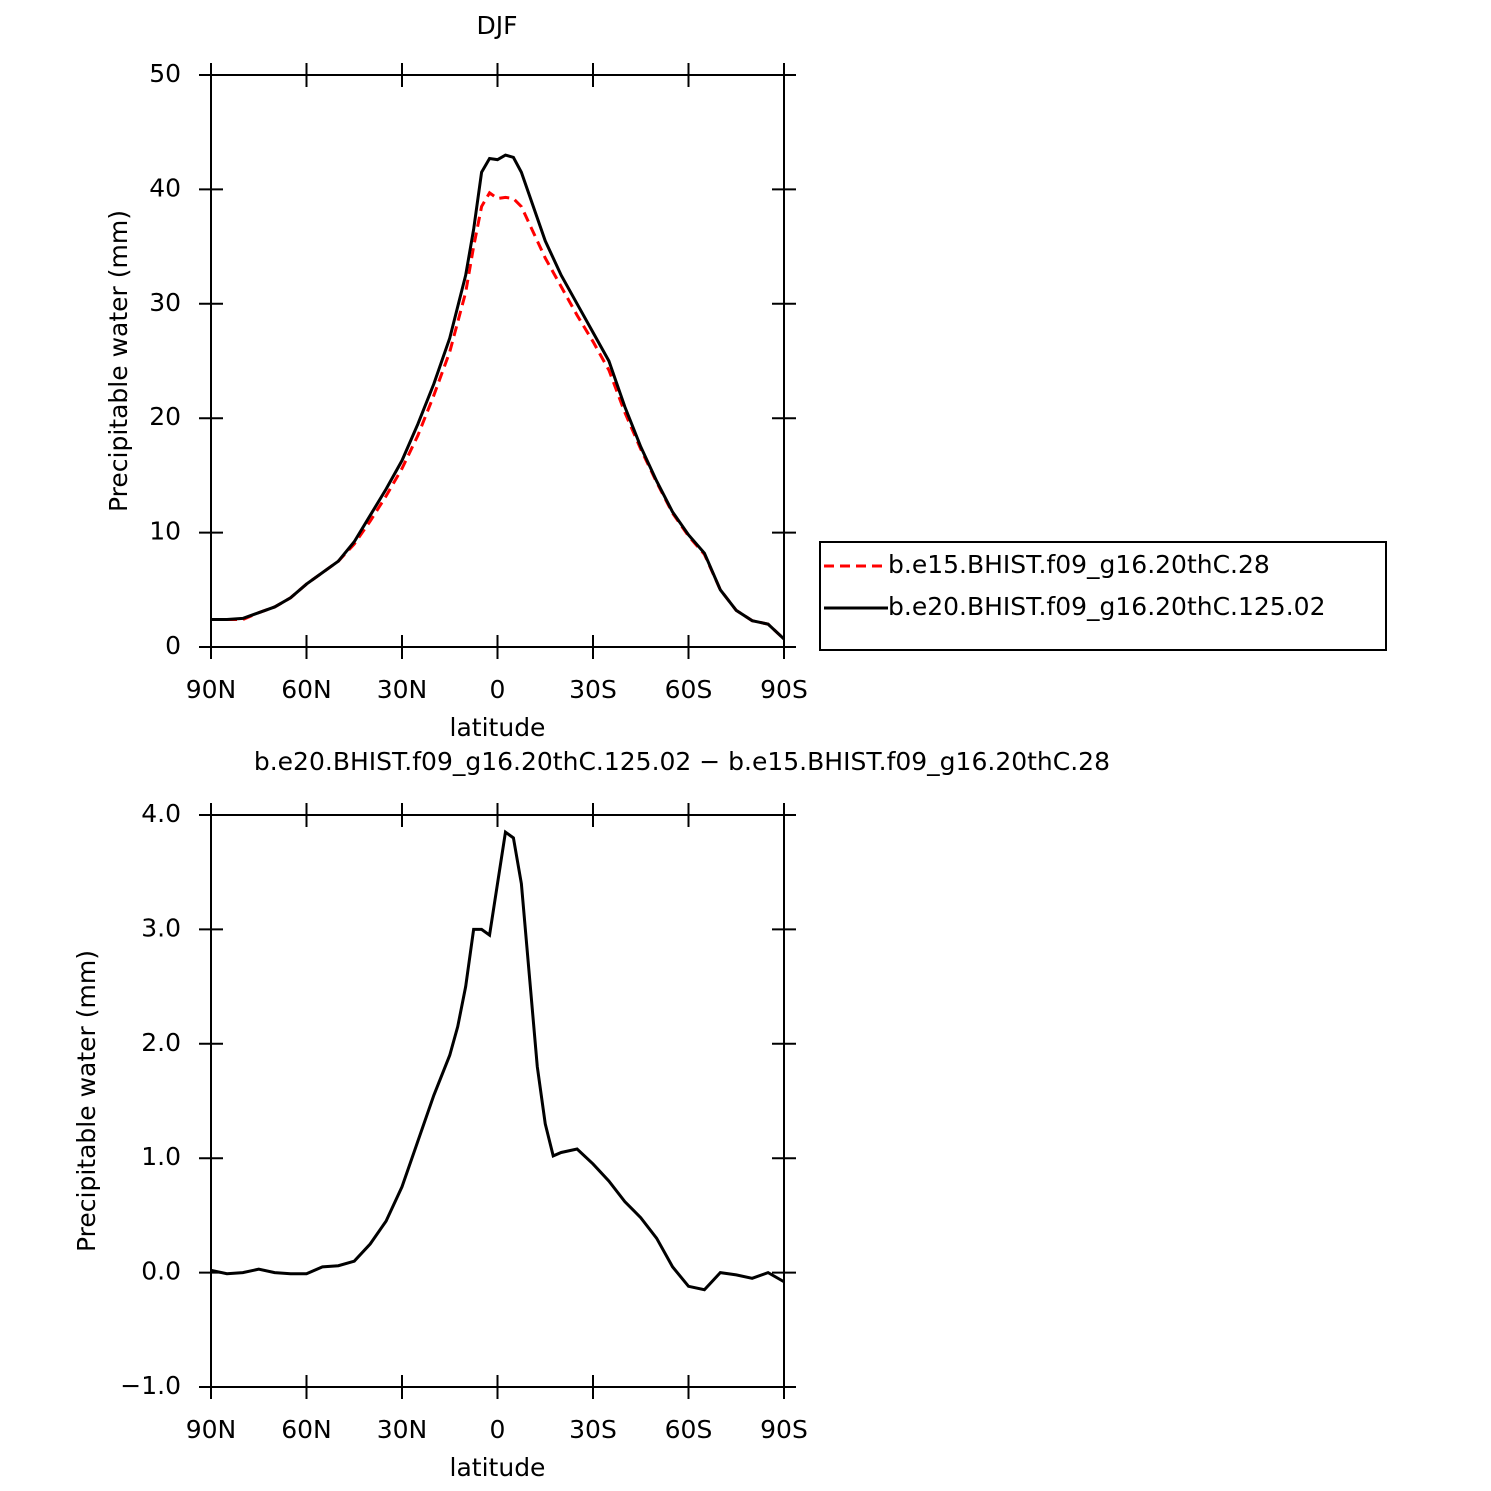 This screenshot has height=1491, width=1491. I want to click on y-tick-label: 0.0, so click(161, 1271).